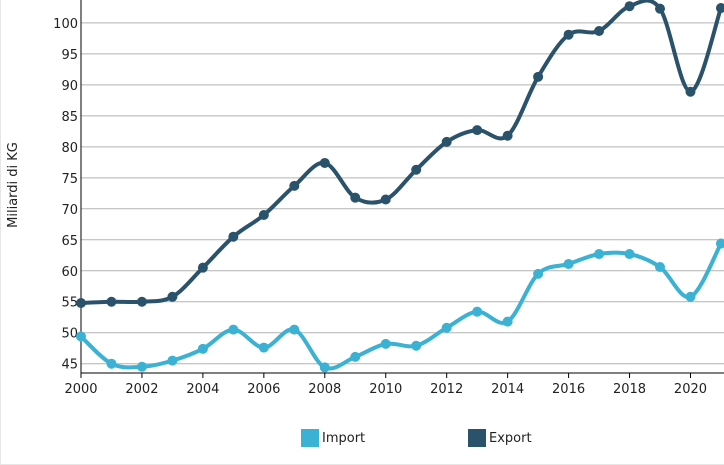 Image resolution: width=724 pixels, height=465 pixels. What do you see at coordinates (69, 179) in the screenshot?
I see `y-tick-label: 75` at bounding box center [69, 179].